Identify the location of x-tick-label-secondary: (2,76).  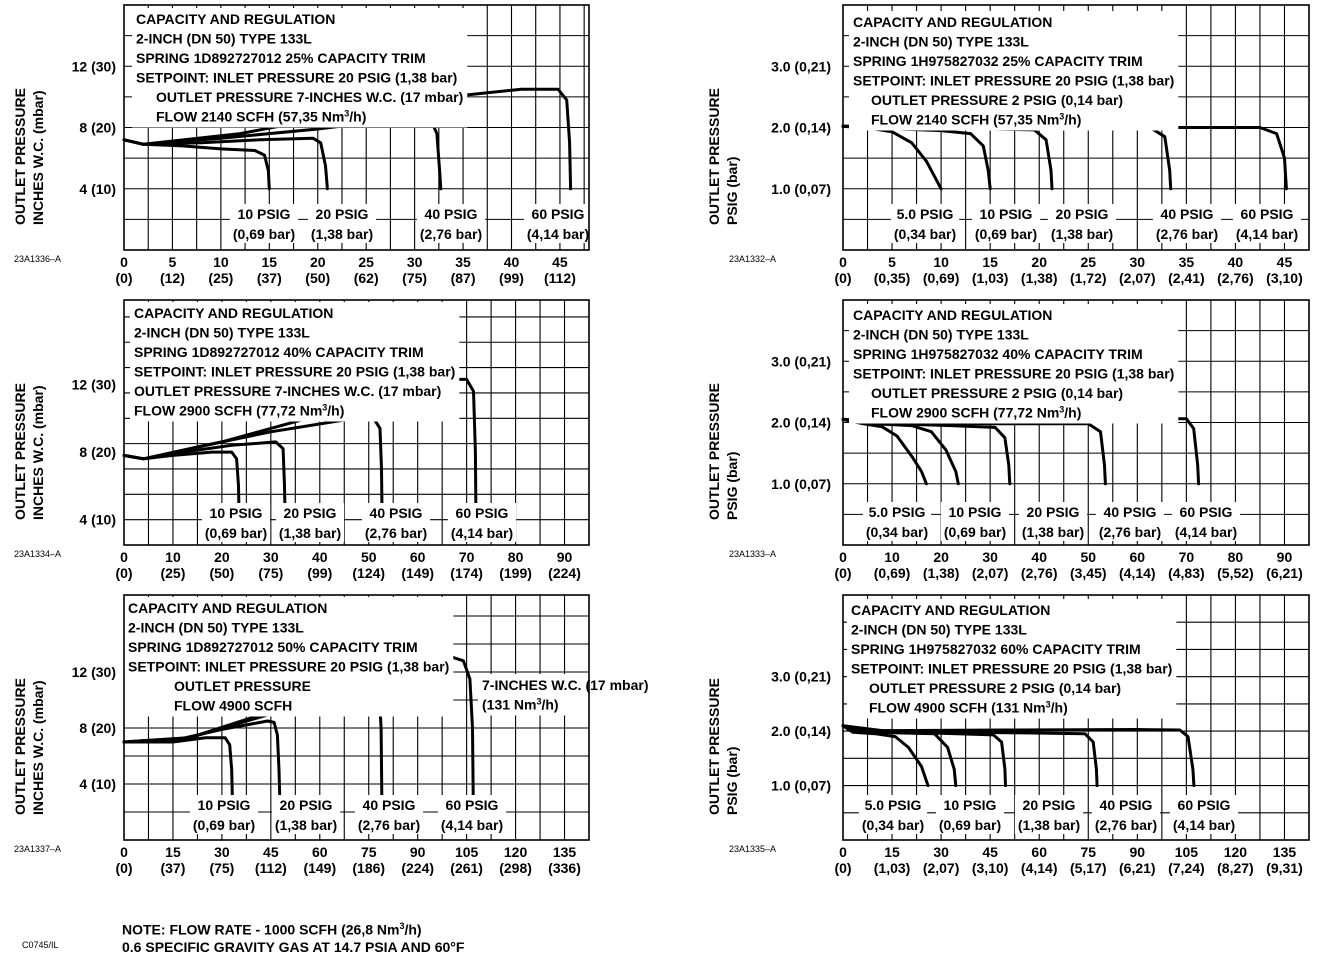
(1039, 573).